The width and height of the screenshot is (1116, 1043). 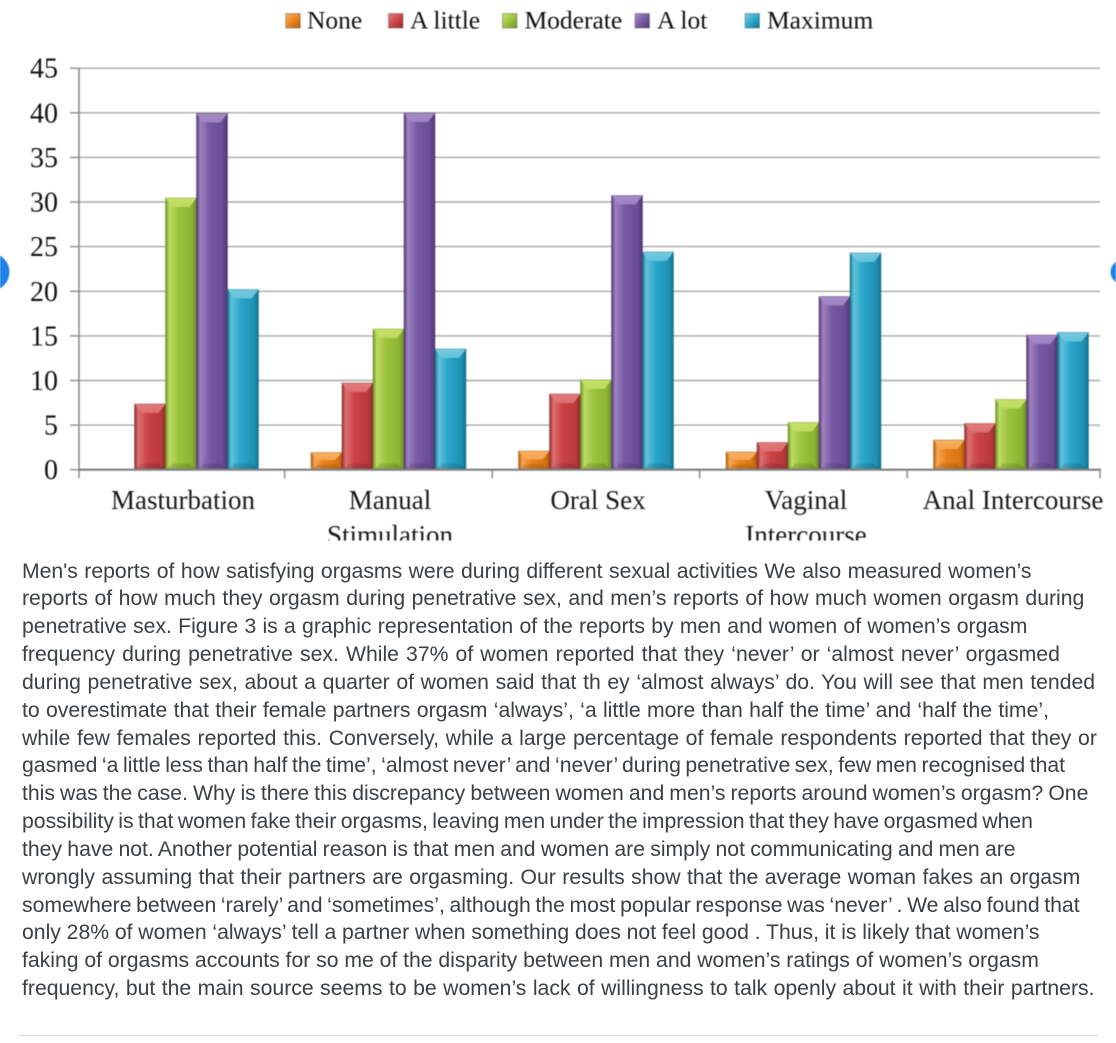 What do you see at coordinates (806, 500) in the screenshot?
I see `svg-text: Vaginal` at bounding box center [806, 500].